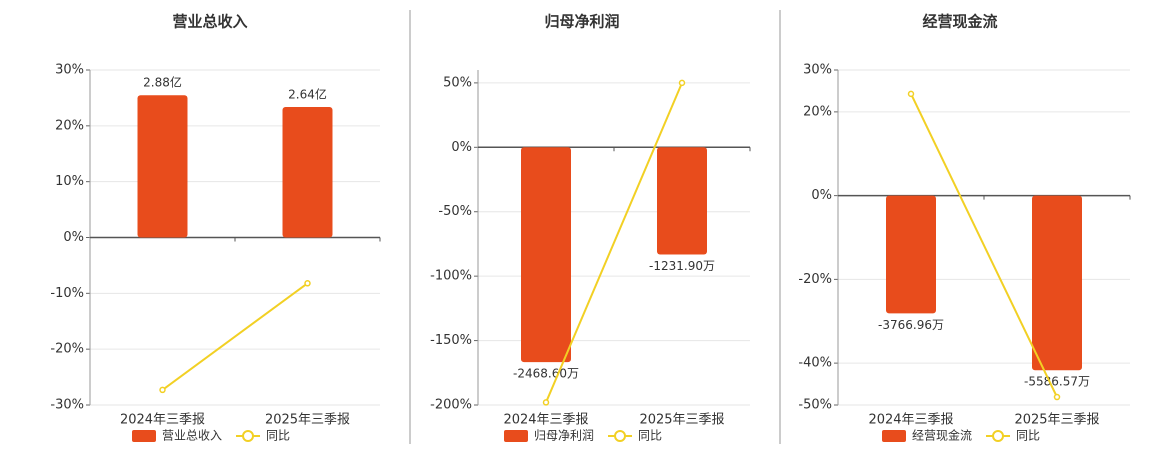 Image resolution: width=1160 pixels, height=450 pixels. I want to click on y-tick-label: -100%, so click(451, 276).